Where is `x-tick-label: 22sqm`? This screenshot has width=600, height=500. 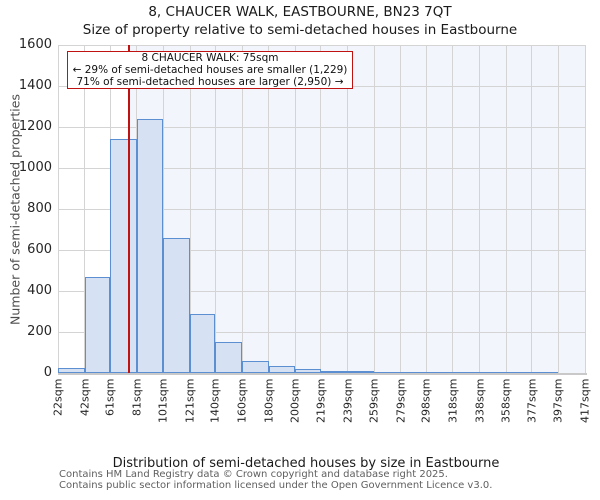 x-tick-label: 22sqm is located at coordinates (58, 397).